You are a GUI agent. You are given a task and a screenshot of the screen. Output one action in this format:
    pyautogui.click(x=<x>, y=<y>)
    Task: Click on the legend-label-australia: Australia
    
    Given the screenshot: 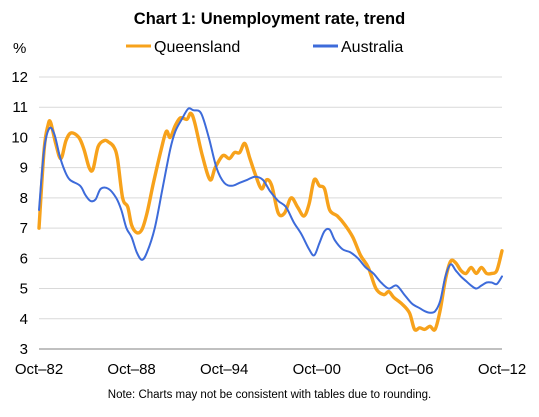 What is the action you would take?
    pyautogui.click(x=372, y=47)
    